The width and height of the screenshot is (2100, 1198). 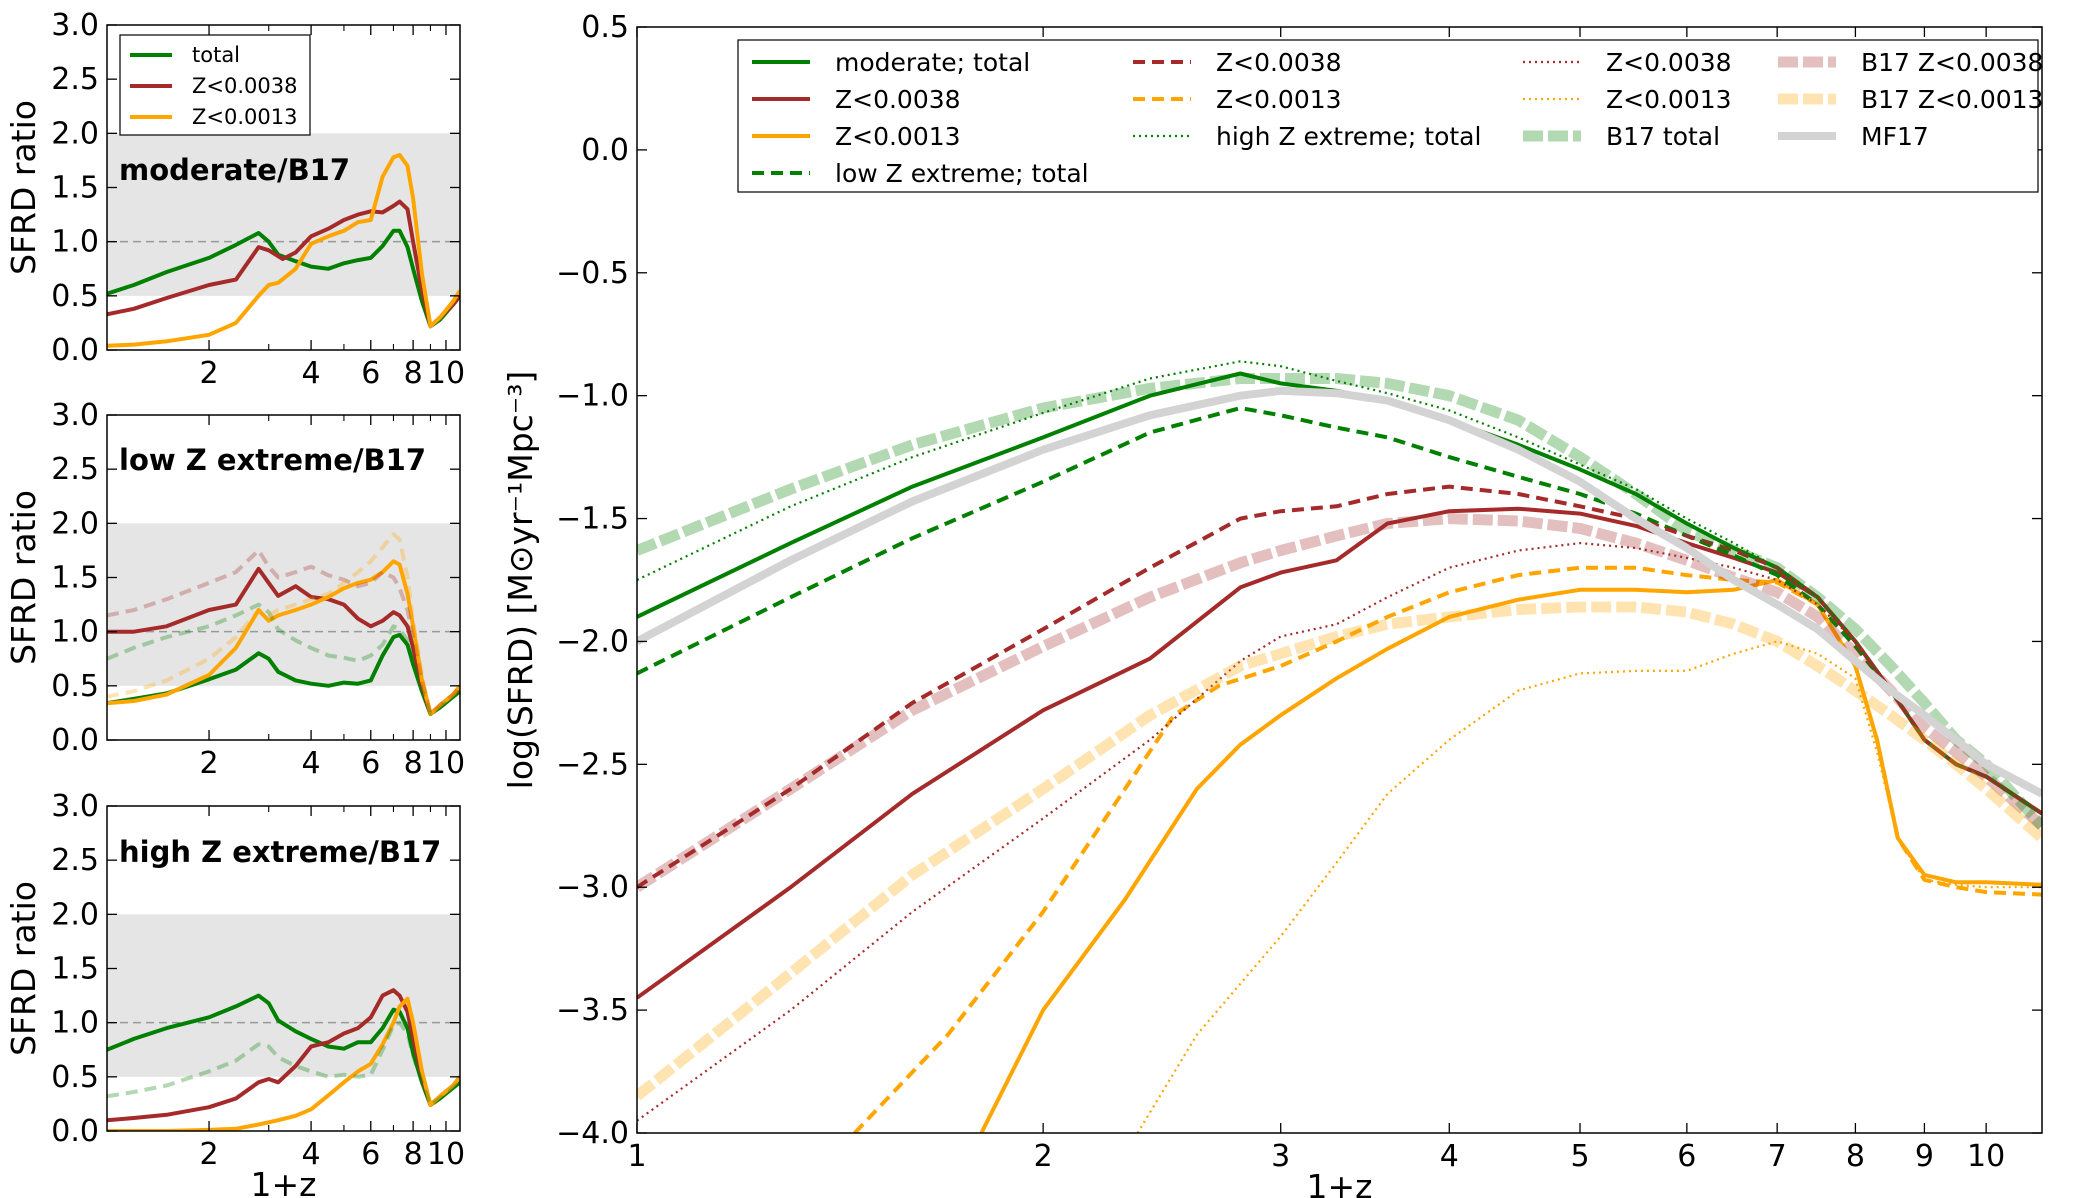 What do you see at coordinates (1895, 136) in the screenshot?
I see `main-legend-label: MF17` at bounding box center [1895, 136].